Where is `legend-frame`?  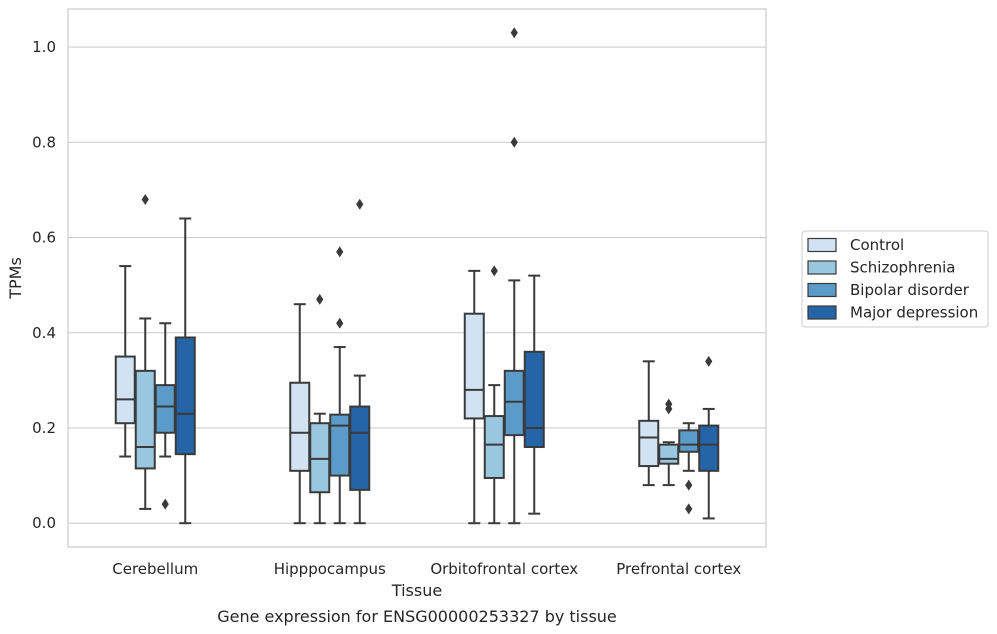 legend-frame is located at coordinates (895, 279).